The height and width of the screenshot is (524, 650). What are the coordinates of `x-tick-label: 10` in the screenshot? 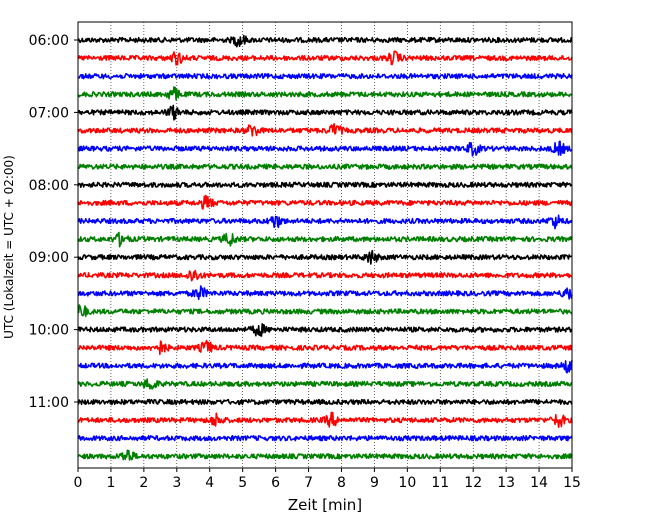 It's located at (407, 483).